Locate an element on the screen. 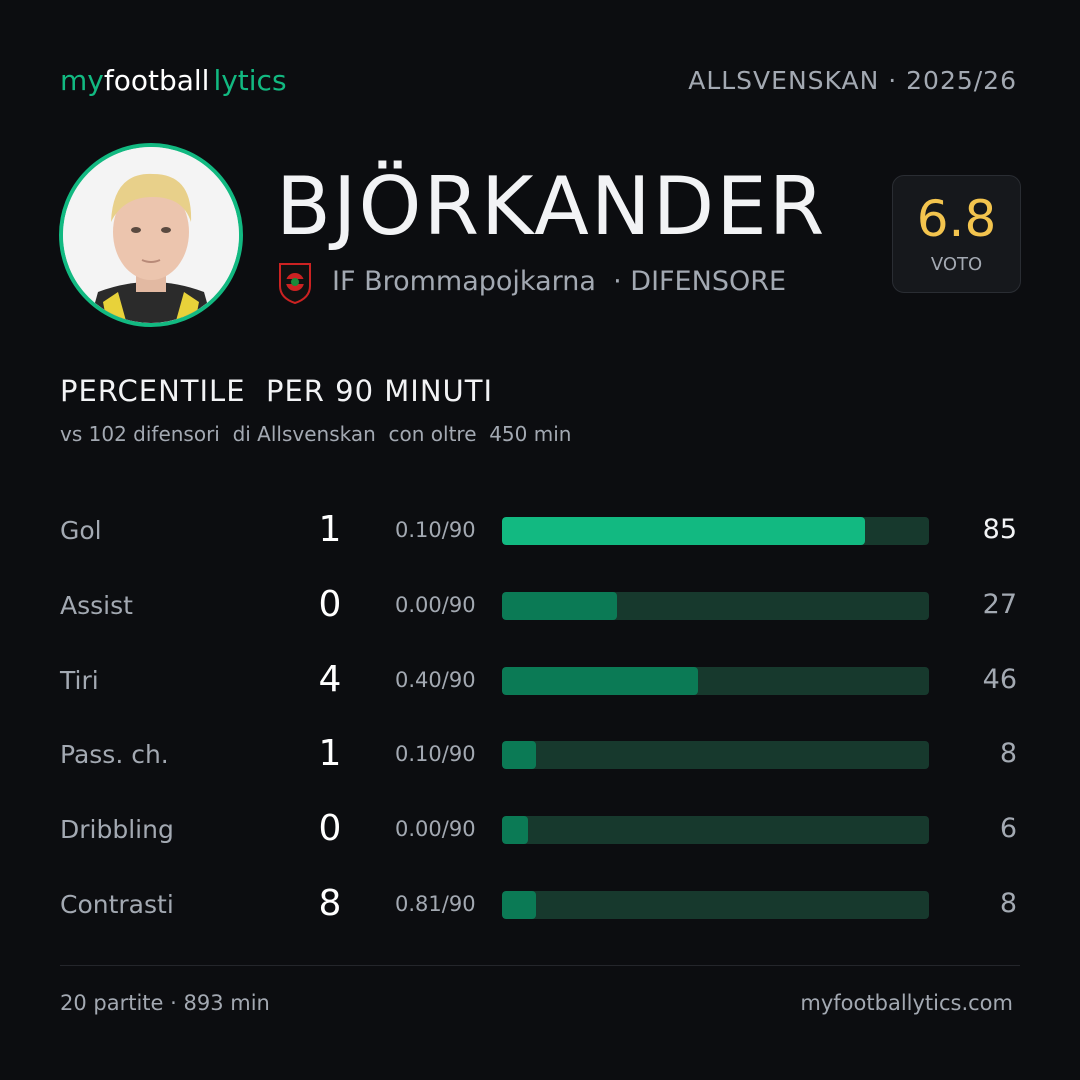 The image size is (1080, 1080). footer-site: myfootballytics.com is located at coordinates (906, 1003).